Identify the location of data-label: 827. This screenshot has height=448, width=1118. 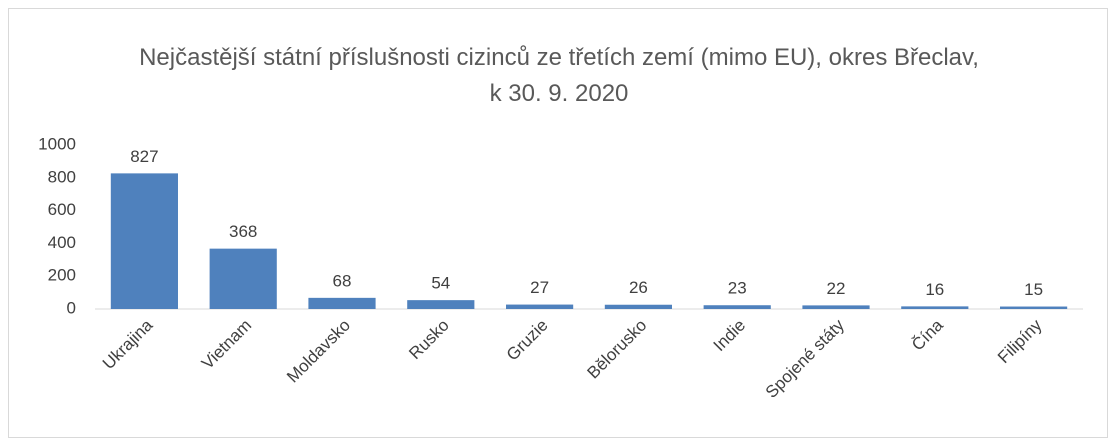
(144, 156).